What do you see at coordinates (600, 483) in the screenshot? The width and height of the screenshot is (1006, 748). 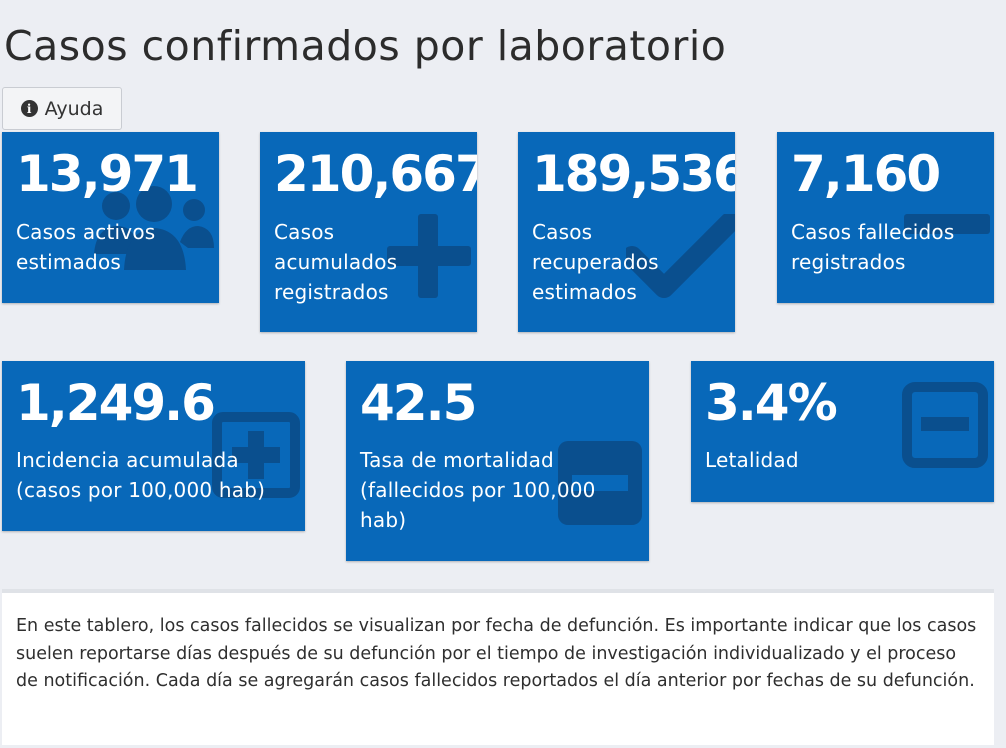 I see `minus-square-icon` at bounding box center [600, 483].